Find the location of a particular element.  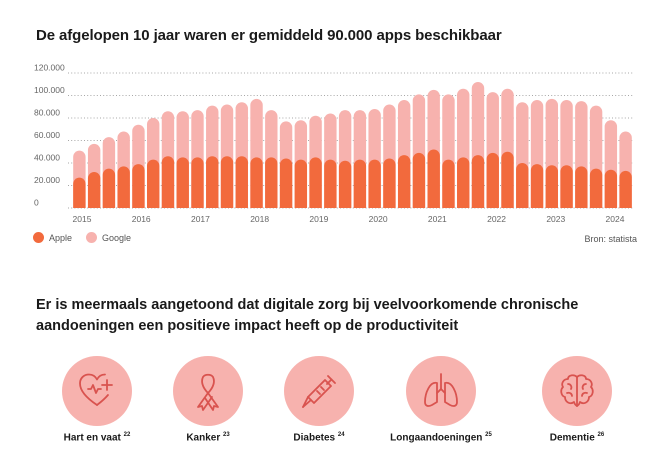

lungs-icon is located at coordinates (441, 390).